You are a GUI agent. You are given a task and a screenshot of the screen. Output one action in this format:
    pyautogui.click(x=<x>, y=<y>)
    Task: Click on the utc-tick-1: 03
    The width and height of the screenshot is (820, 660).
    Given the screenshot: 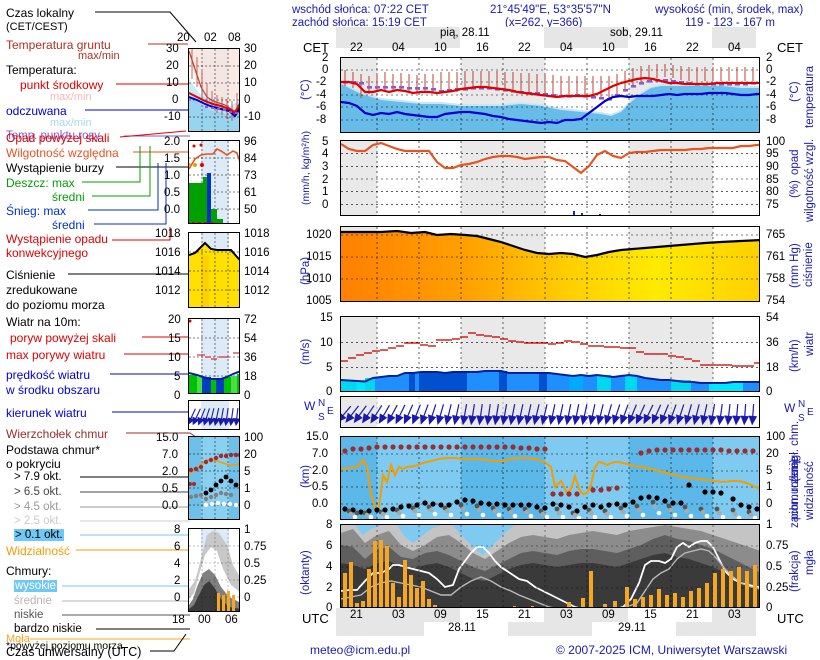 What is the action you would take?
    pyautogui.click(x=398, y=615)
    